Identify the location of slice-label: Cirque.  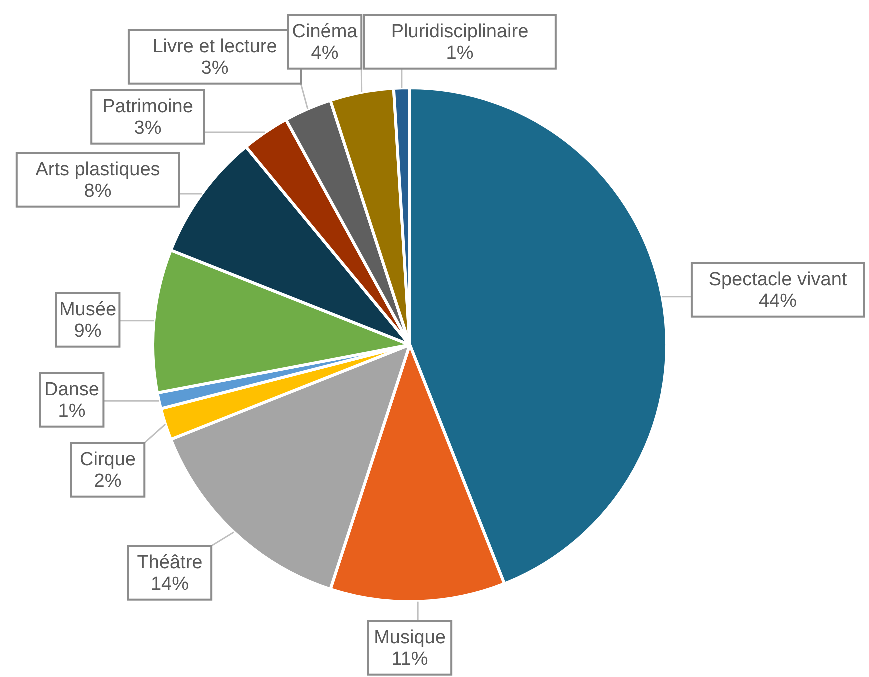
(108, 459).